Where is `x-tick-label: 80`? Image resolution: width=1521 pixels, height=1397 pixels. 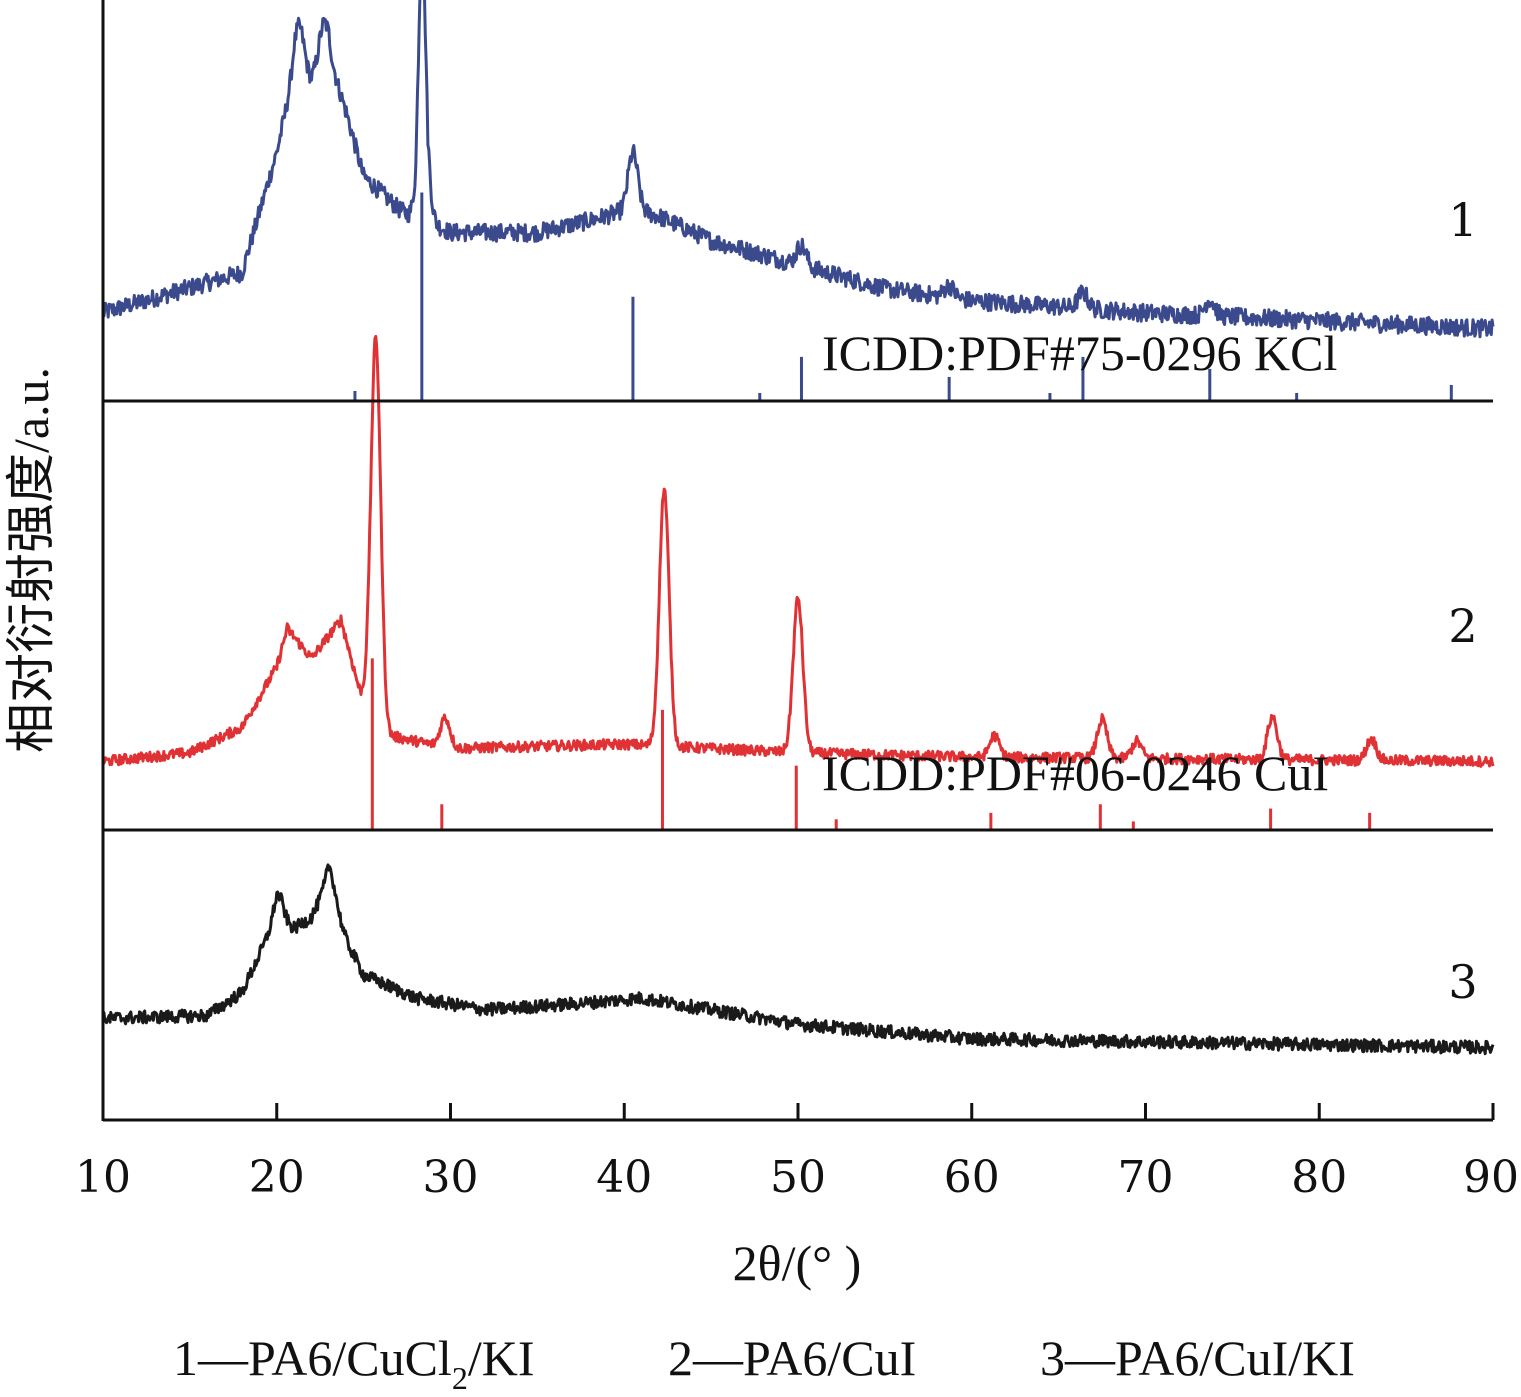
x-tick-label: 80 is located at coordinates (1319, 1177).